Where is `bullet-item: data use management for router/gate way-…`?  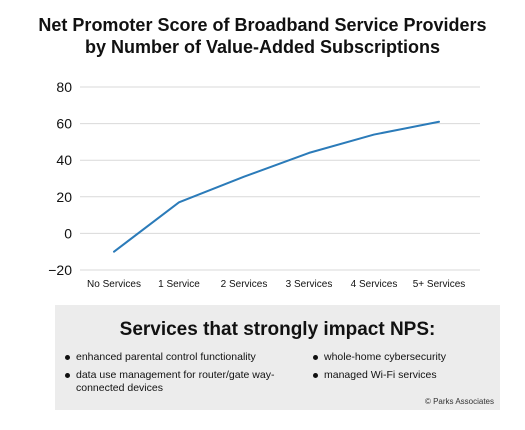 bullet-item: data use management for router/gate way-… is located at coordinates (185, 382).